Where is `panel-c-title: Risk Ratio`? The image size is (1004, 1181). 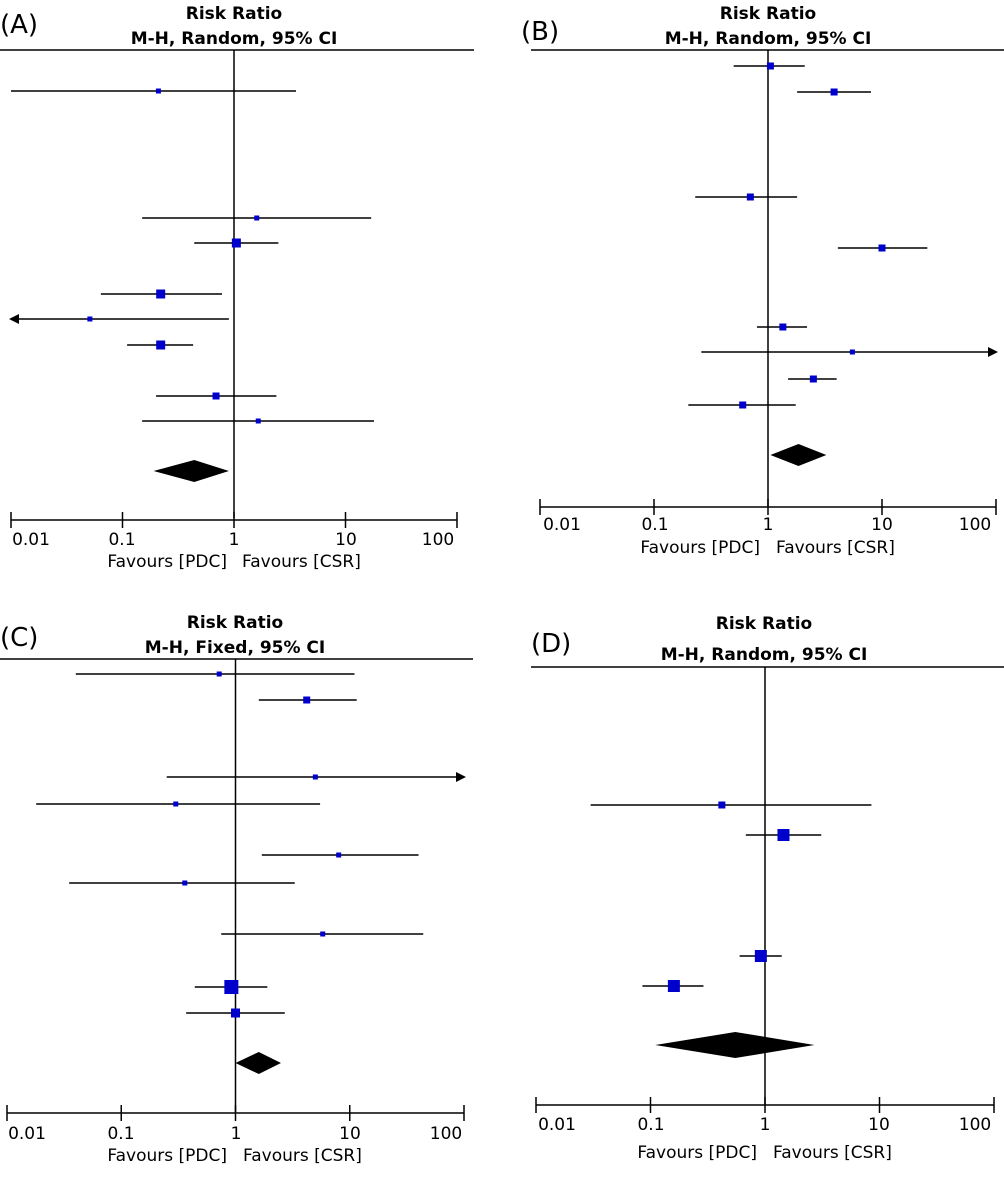 panel-c-title: Risk Ratio is located at coordinates (235, 623).